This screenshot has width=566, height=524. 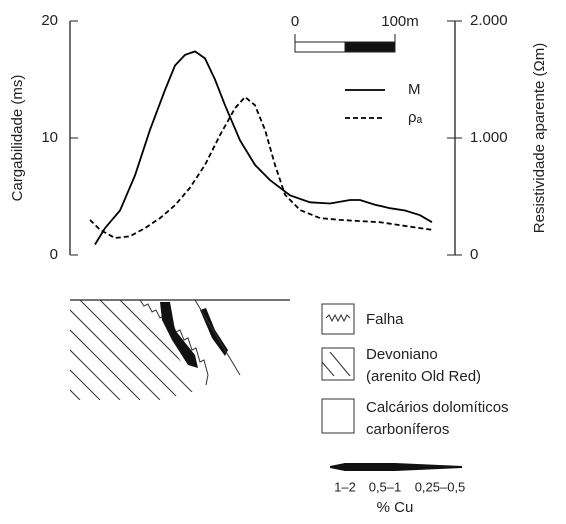 I want to click on cu-grade: 0,5–1, so click(x=385, y=486).